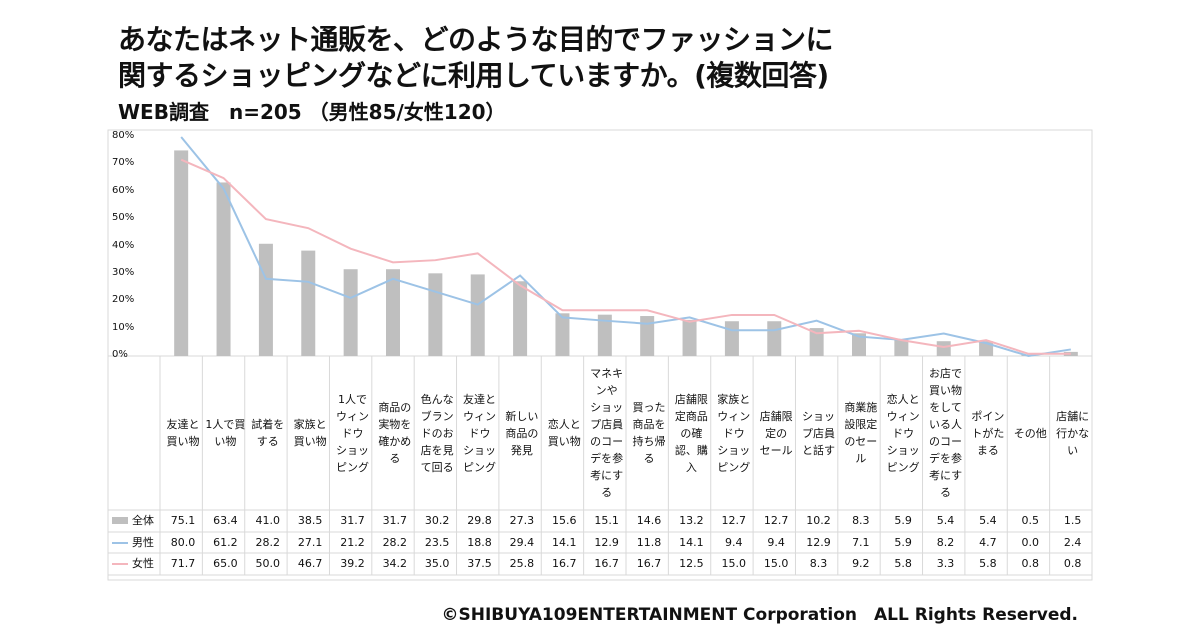  Describe the element at coordinates (988, 520) in the screenshot. I see `table-cell: 5.4` at that location.